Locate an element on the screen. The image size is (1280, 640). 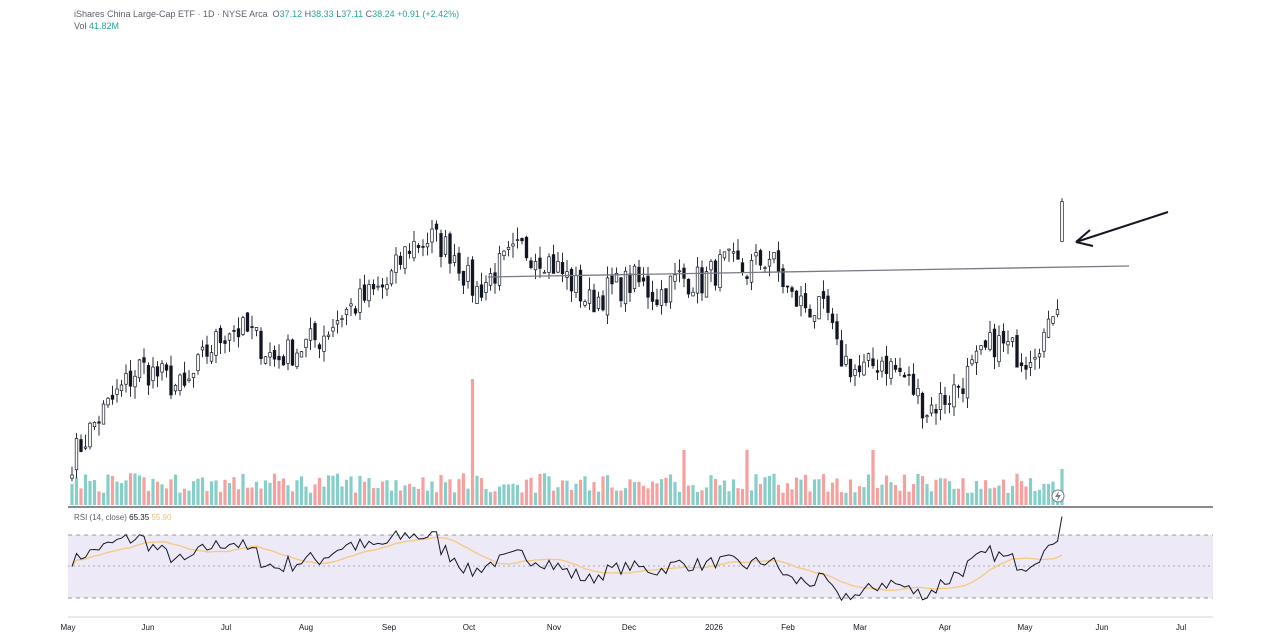
low-label: L is located at coordinates (339, 14).